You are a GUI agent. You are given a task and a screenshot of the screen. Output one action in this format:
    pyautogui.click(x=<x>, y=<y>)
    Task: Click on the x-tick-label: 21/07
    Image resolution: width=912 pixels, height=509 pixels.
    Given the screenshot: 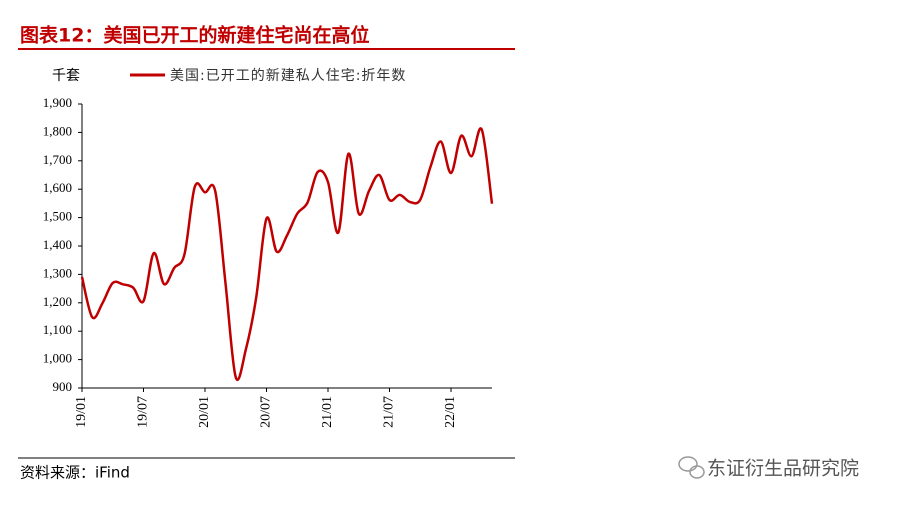 What is the action you would take?
    pyautogui.click(x=389, y=412)
    